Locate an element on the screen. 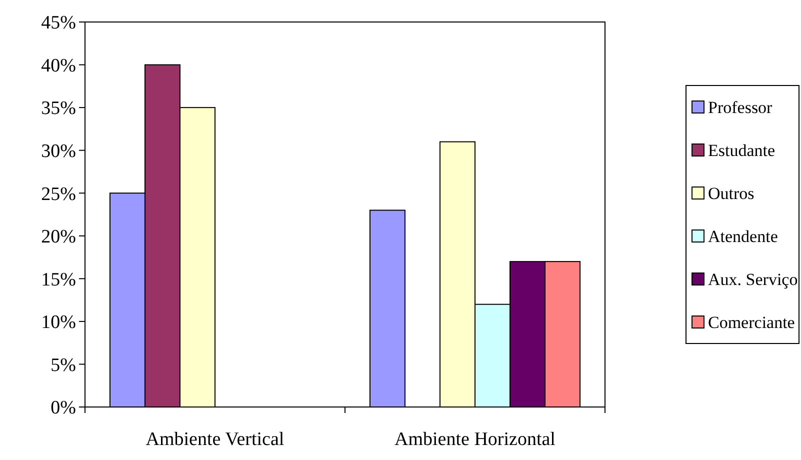 The image size is (801, 460). y-tick-label: 15% is located at coordinates (58, 279).